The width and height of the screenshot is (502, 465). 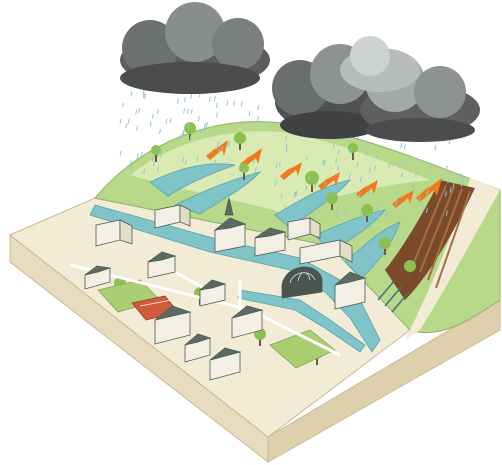 I want to click on church-icon, so click(x=230, y=225).